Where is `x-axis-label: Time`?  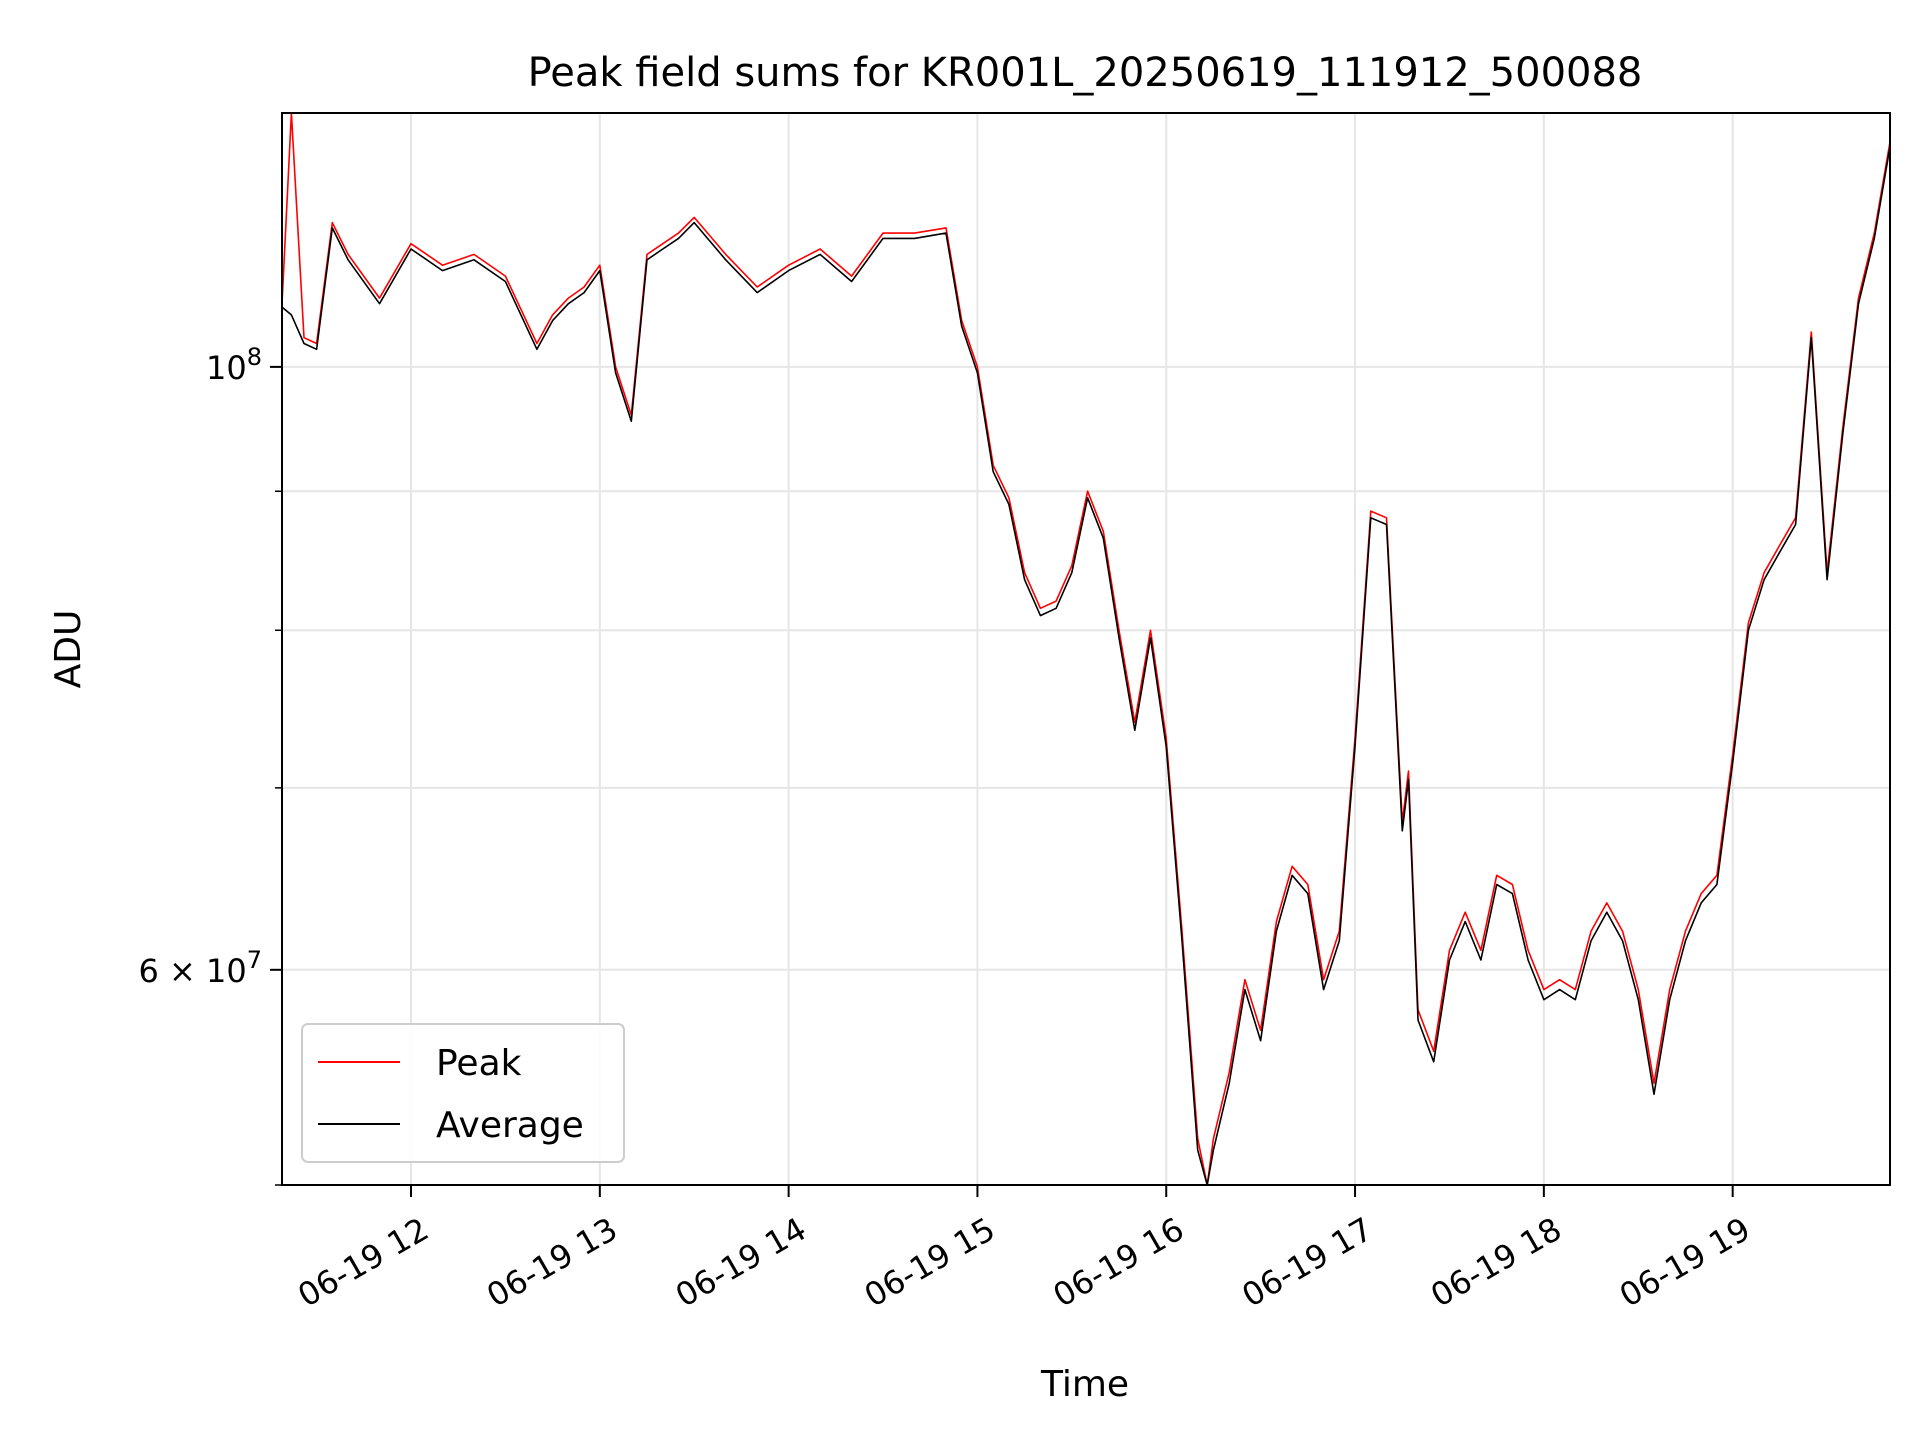
x-axis-label: Time is located at coordinates (1084, 1384).